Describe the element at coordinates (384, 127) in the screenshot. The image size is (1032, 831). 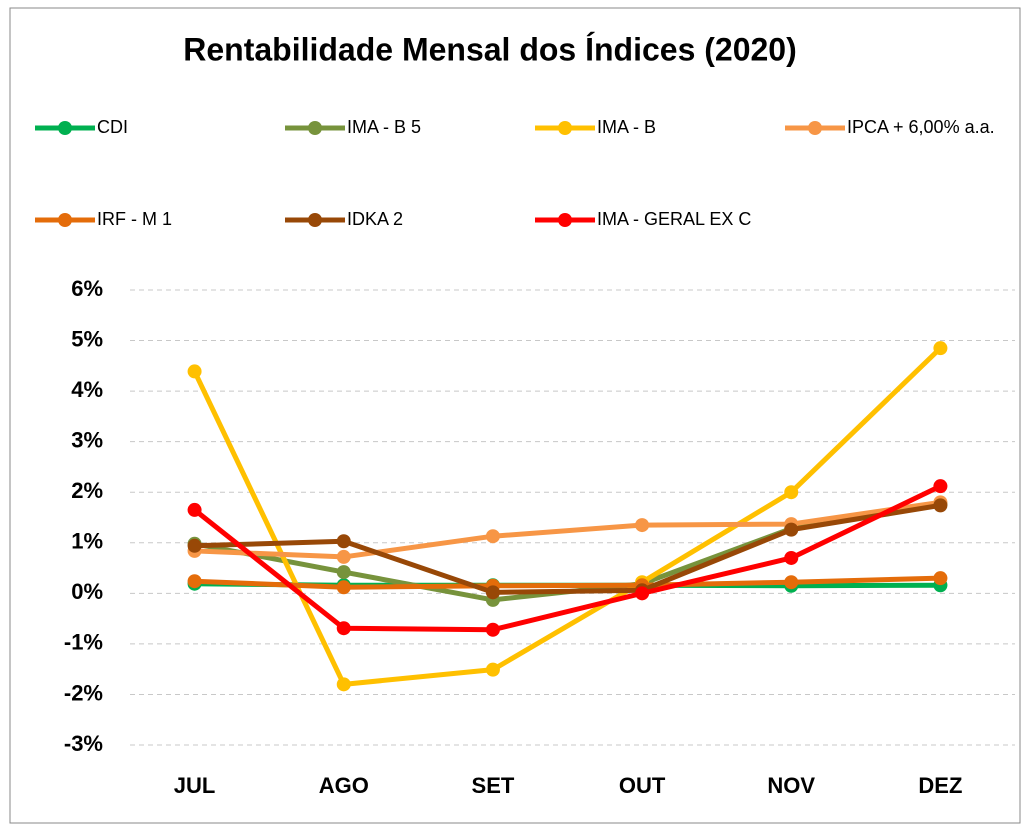
I see `legend-label: IMA - B 5` at that location.